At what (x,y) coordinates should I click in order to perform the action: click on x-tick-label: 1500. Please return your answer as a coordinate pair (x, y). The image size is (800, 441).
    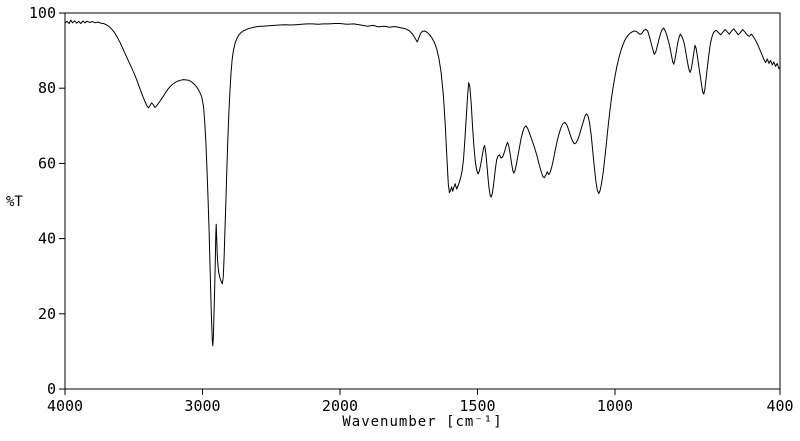
    Looking at the image, I should click on (477, 406).